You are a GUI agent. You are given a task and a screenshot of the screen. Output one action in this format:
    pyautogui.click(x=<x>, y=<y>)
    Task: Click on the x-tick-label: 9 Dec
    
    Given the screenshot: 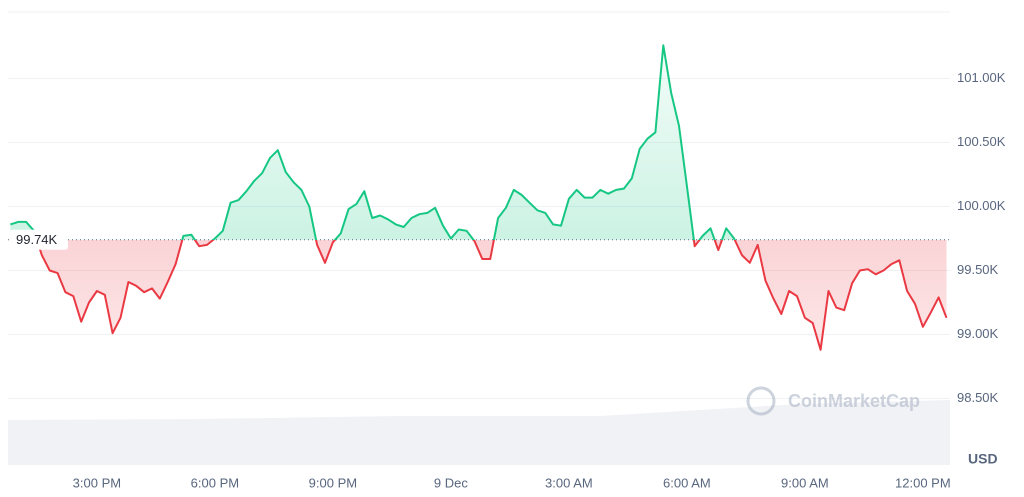 What is the action you would take?
    pyautogui.click(x=451, y=482)
    